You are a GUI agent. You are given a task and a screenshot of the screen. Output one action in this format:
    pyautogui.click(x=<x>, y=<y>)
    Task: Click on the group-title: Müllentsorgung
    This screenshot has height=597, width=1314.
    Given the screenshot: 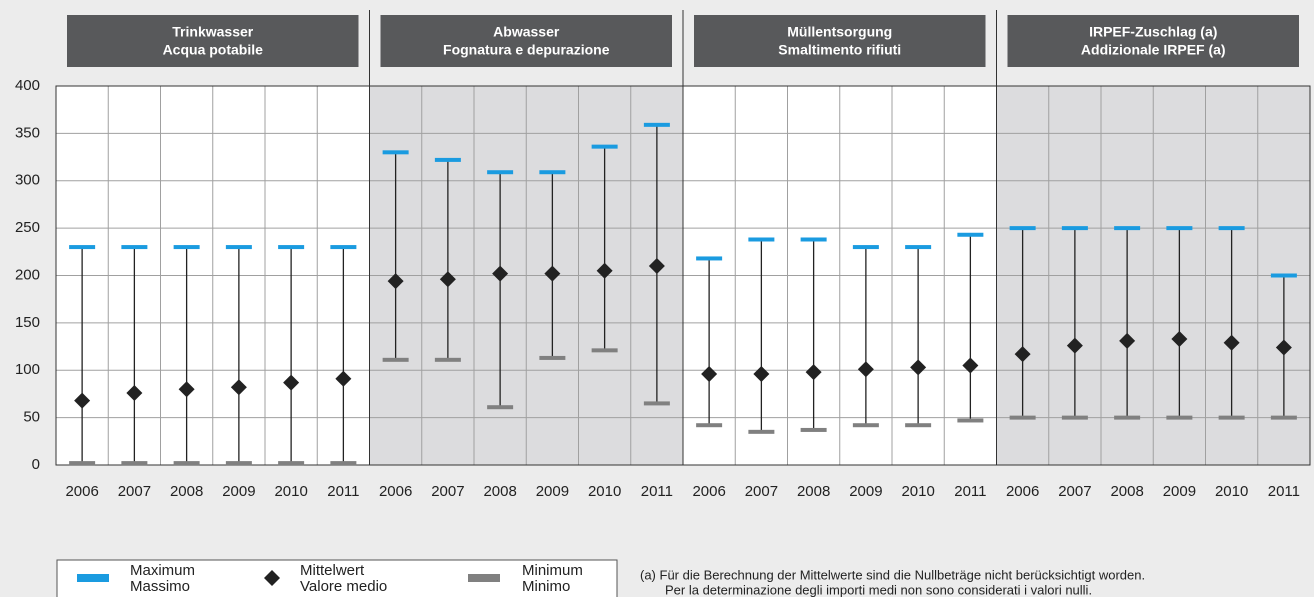 What is the action you would take?
    pyautogui.click(x=839, y=32)
    